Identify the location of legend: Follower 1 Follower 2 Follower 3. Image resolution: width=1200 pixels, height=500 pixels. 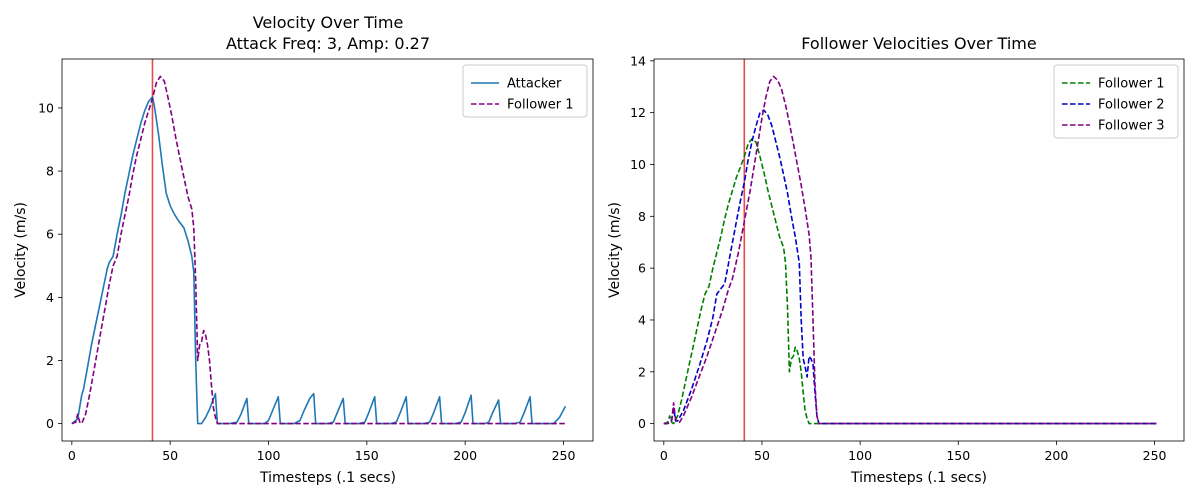
(1116, 101).